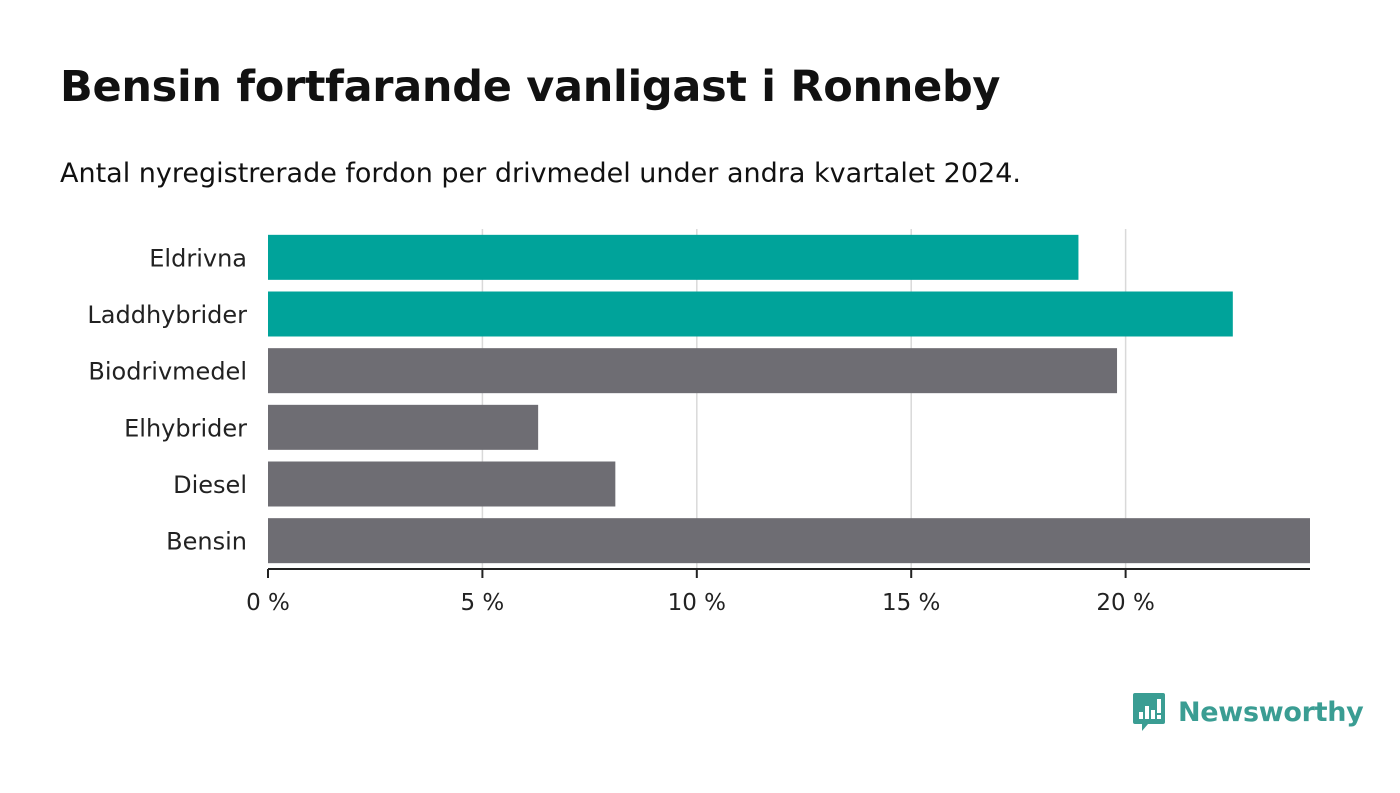 The width and height of the screenshot is (1400, 793). I want to click on category-label: Biodrivmedel, so click(167, 372).